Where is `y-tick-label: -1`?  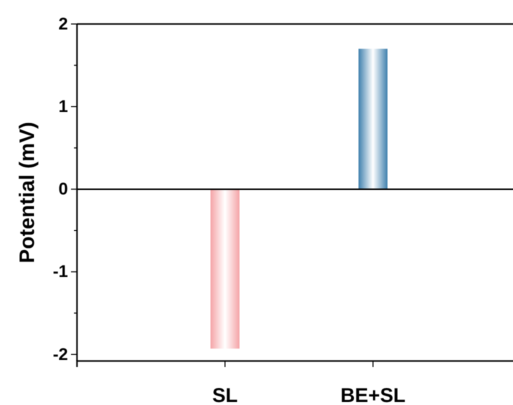
y-tick-label: -1 is located at coordinates (60, 272).